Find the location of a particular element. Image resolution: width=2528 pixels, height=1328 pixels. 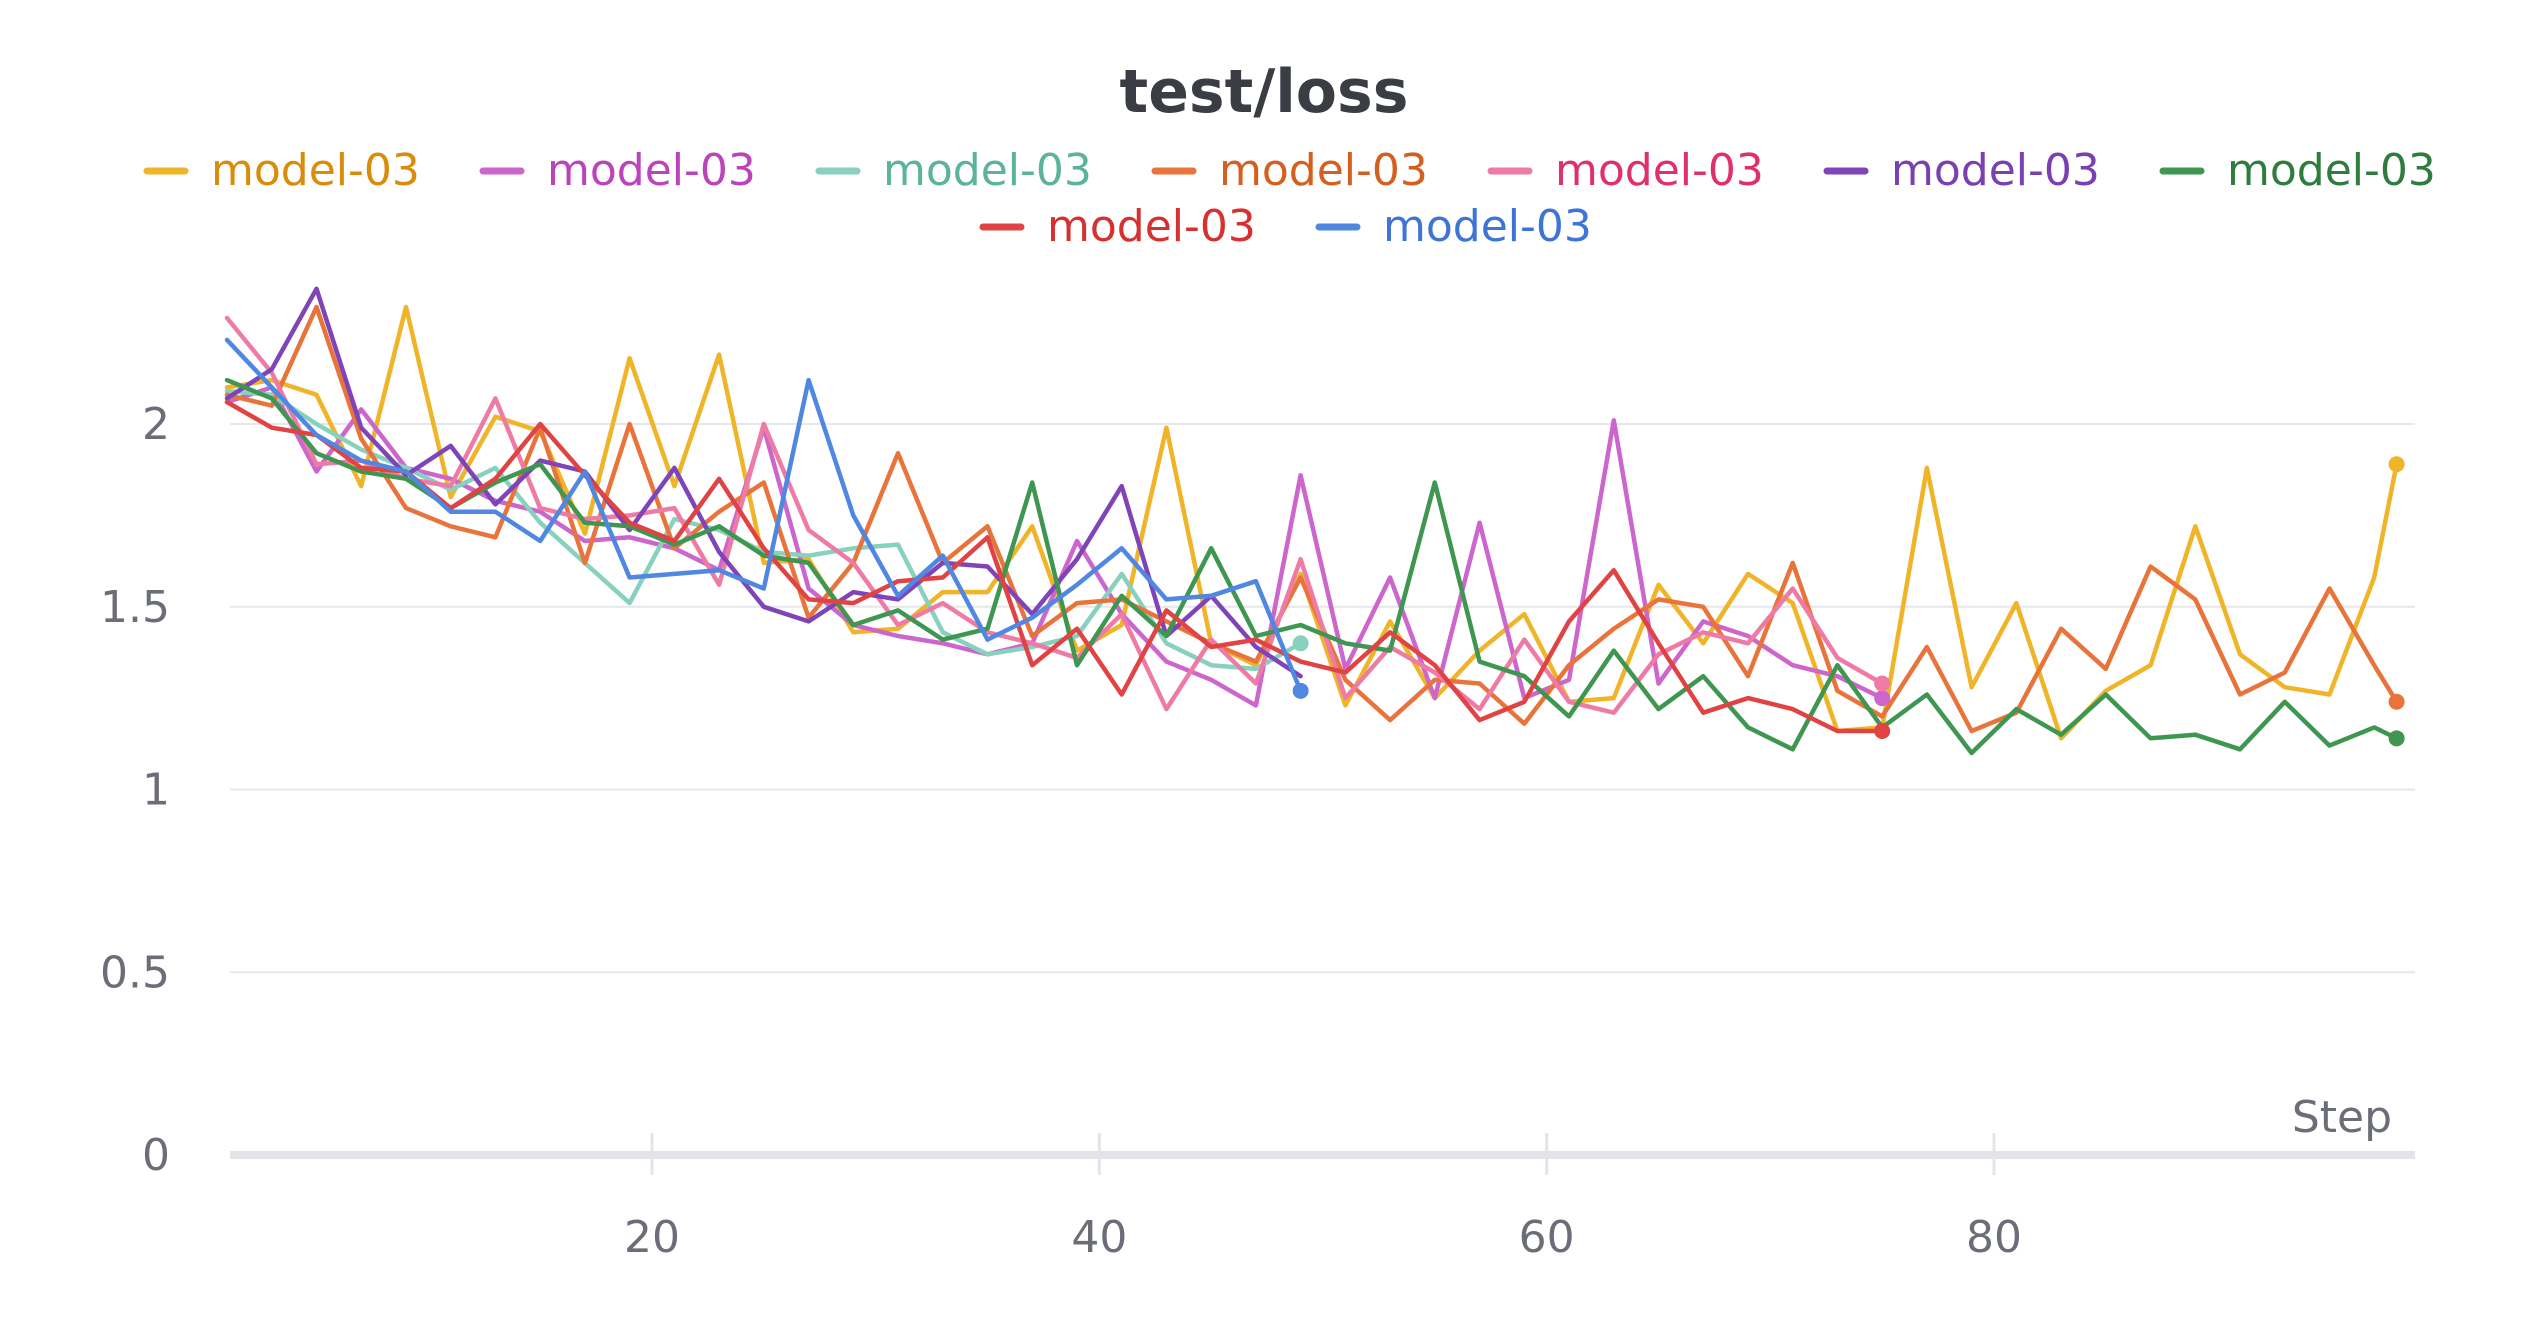

x-axis: 20 40 60 80 Step is located at coordinates (1322, 1177).